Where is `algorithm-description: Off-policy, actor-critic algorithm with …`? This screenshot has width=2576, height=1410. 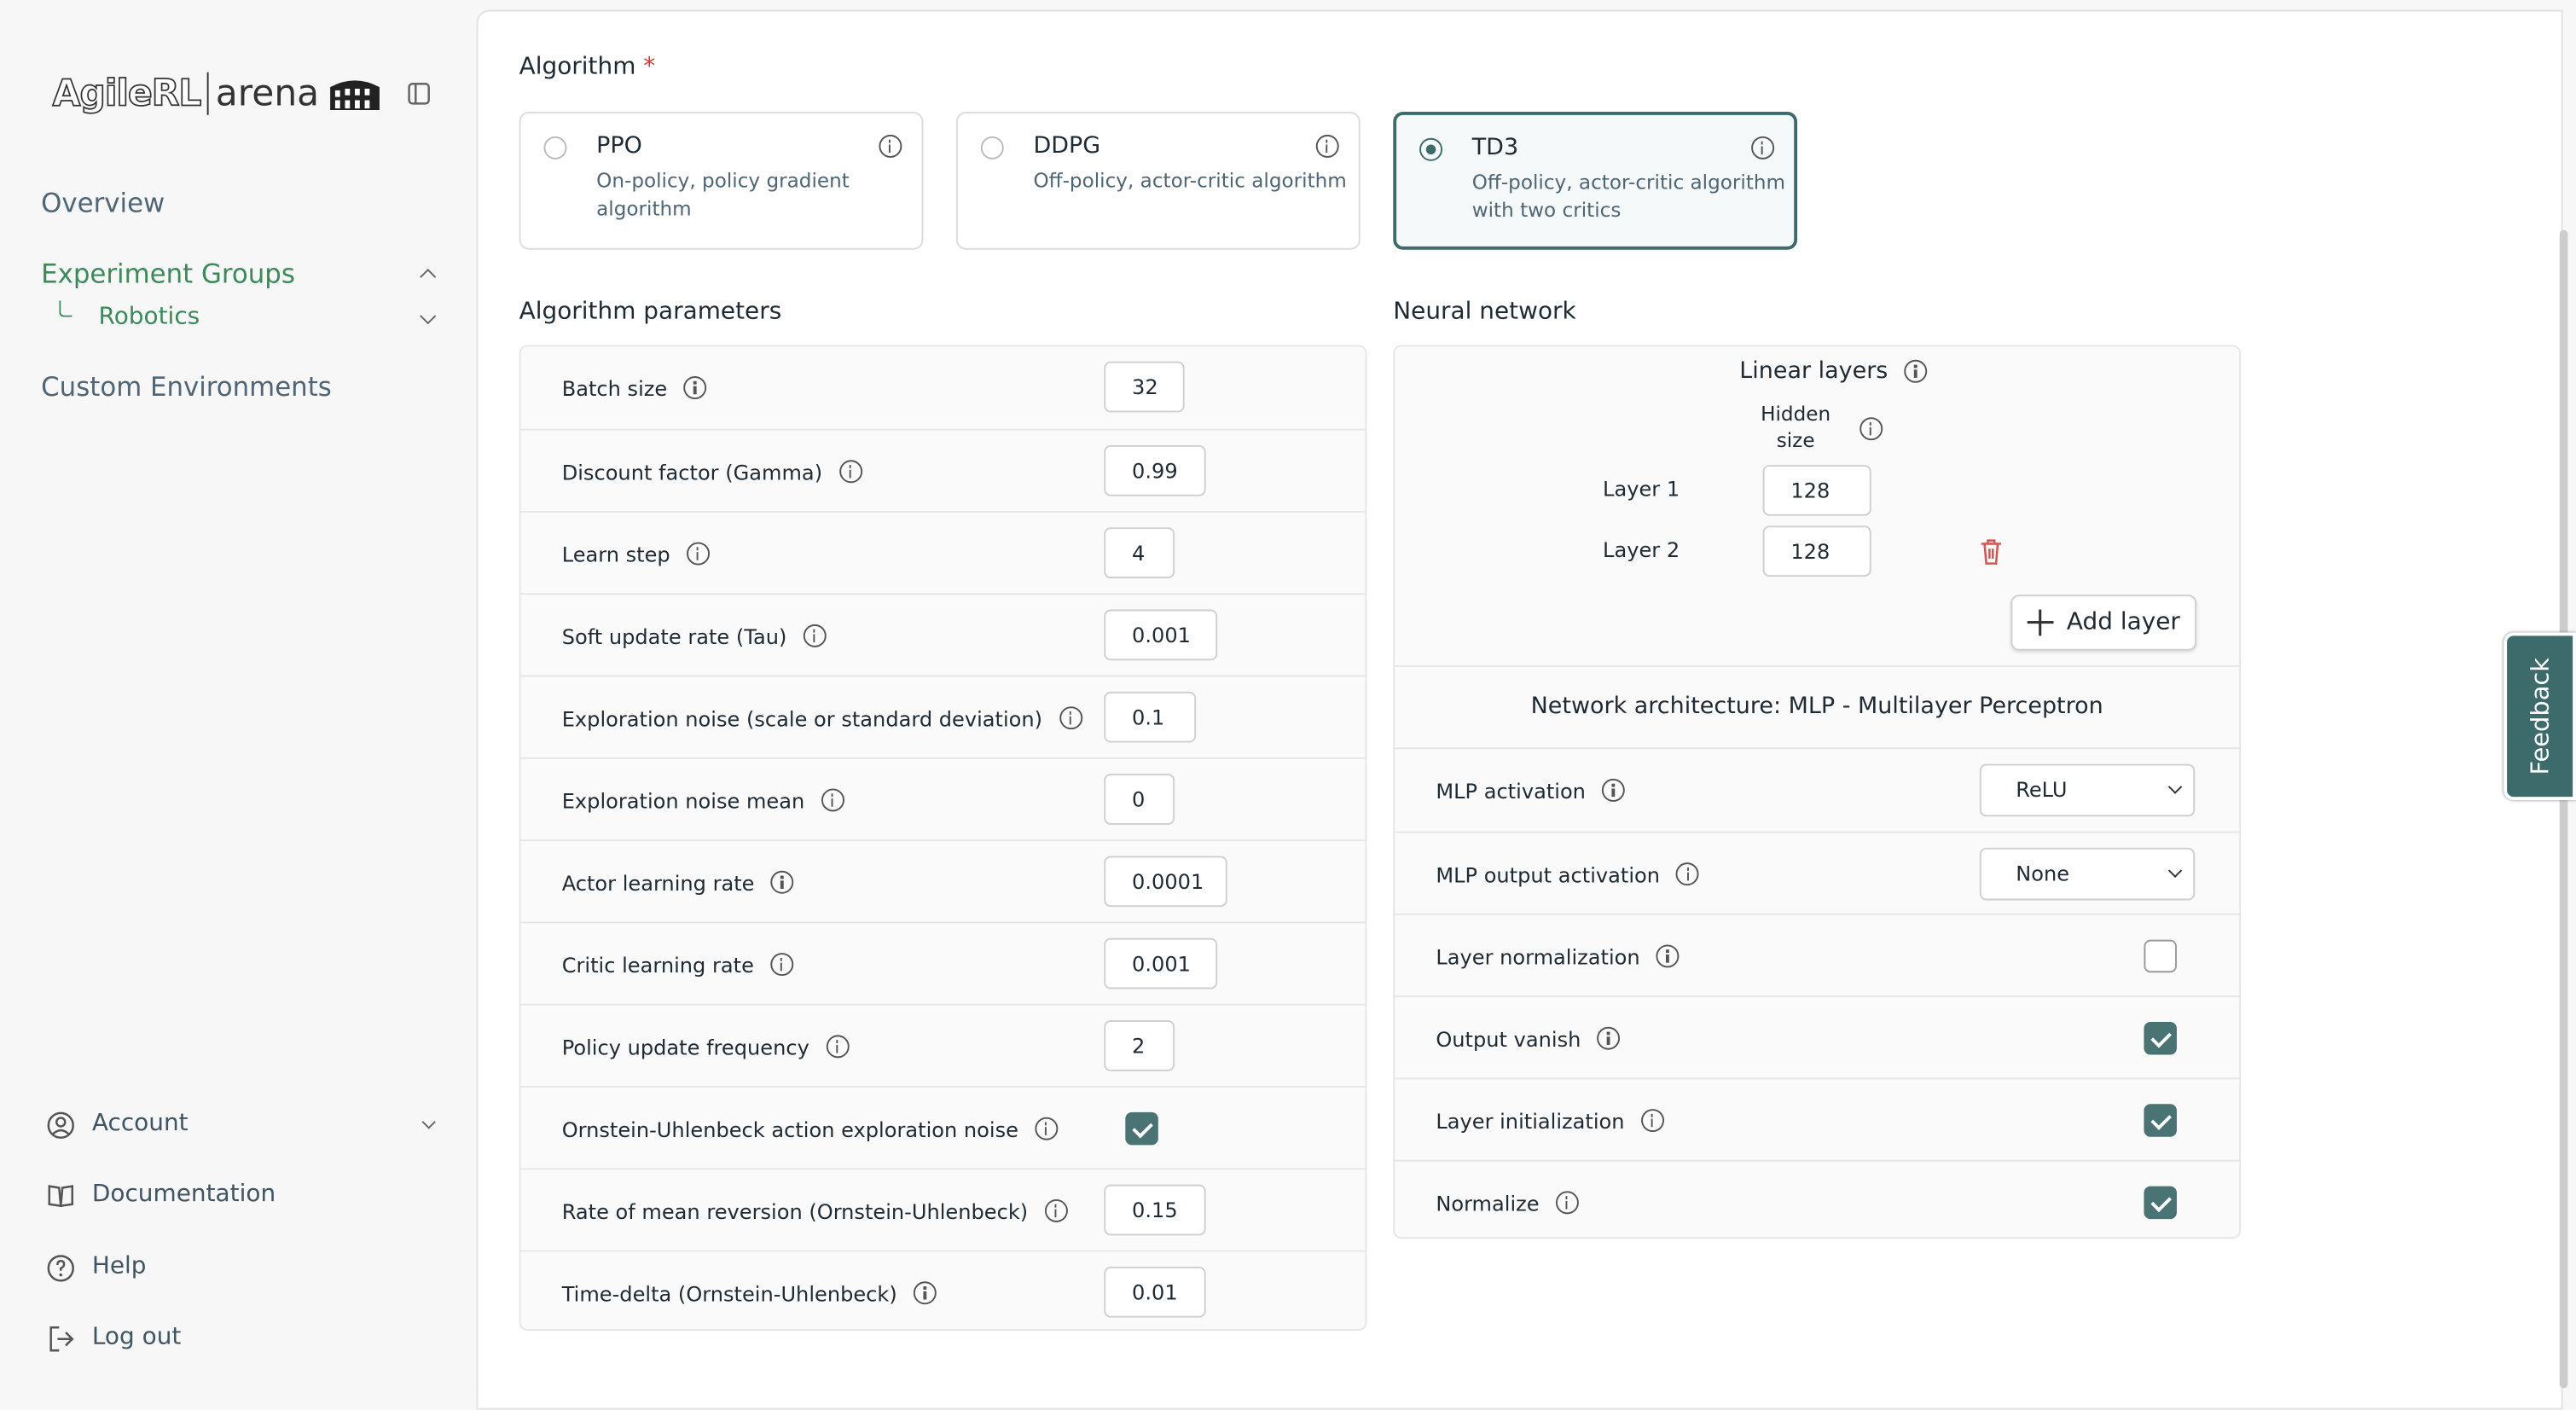 algorithm-description: Off-policy, actor-critic algorithm with … is located at coordinates (1628, 197).